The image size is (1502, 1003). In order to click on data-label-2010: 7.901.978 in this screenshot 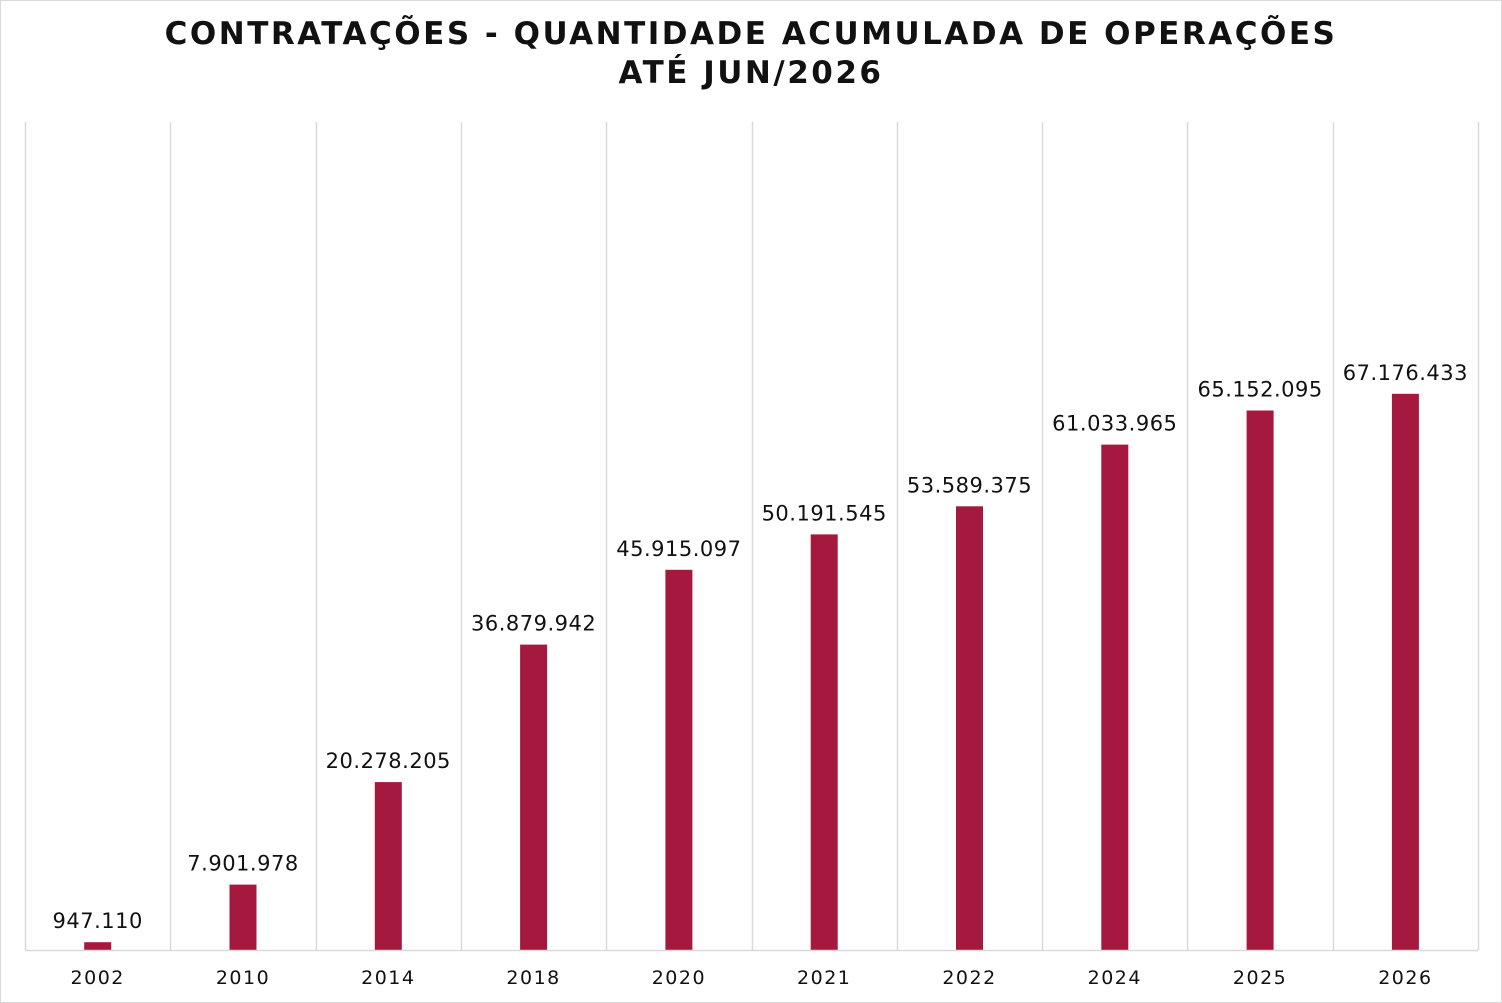, I will do `click(242, 864)`.